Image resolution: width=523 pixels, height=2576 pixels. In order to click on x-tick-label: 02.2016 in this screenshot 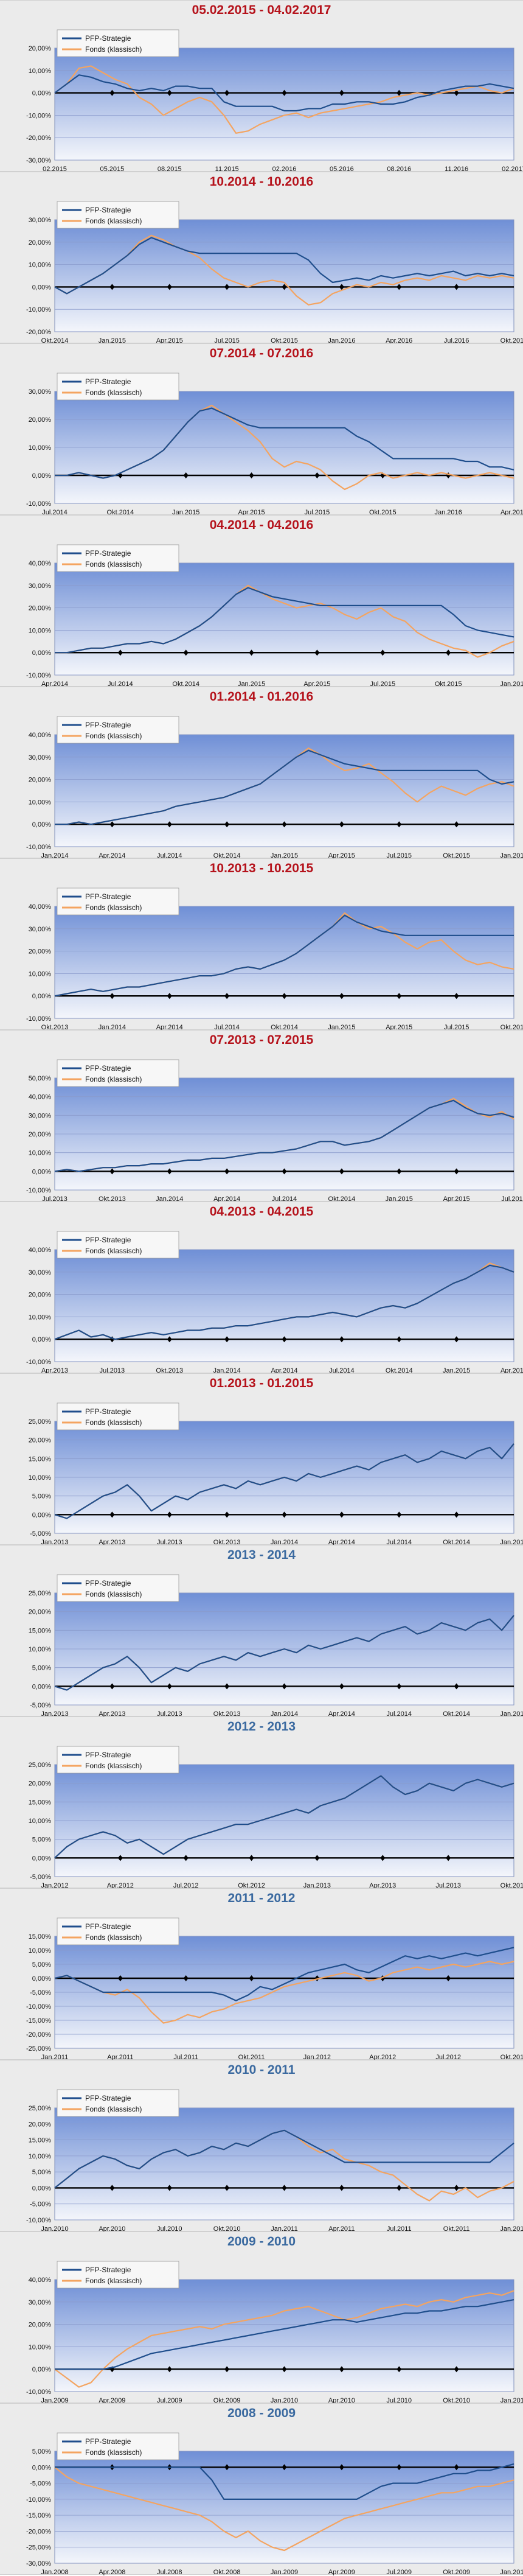, I will do `click(284, 169)`.